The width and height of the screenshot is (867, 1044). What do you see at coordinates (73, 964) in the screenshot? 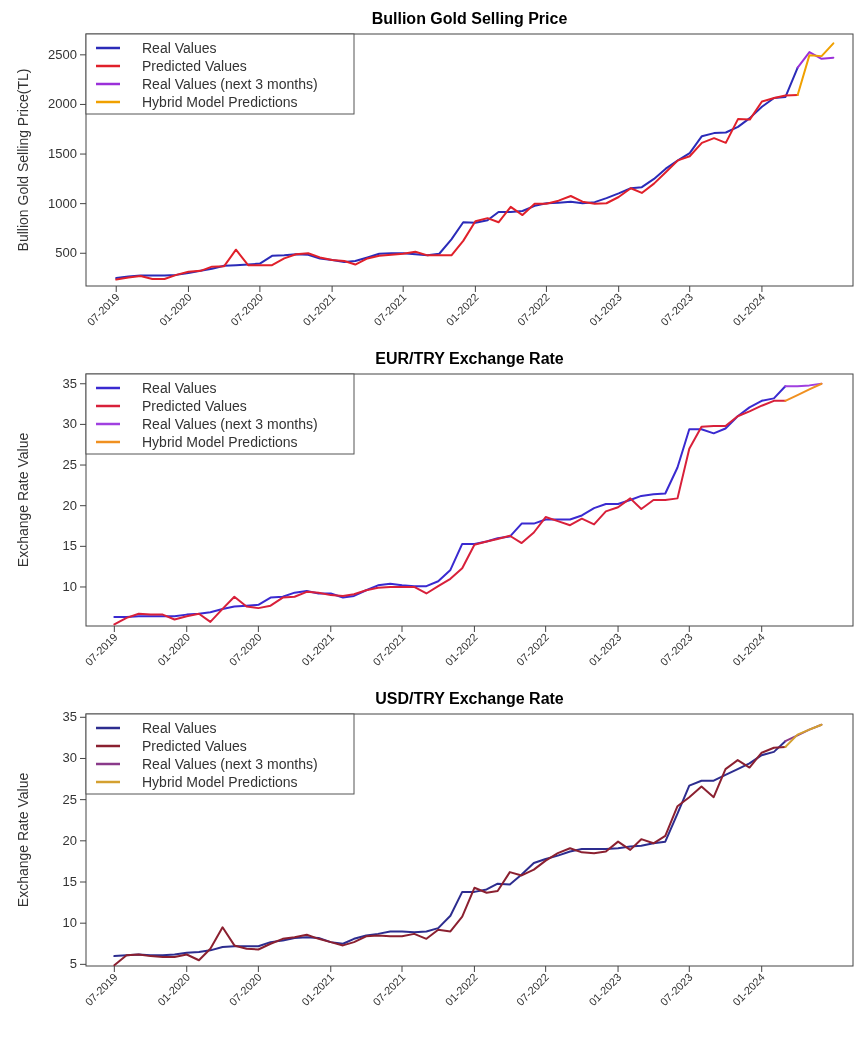
I see `y-tick-label: 5` at bounding box center [73, 964].